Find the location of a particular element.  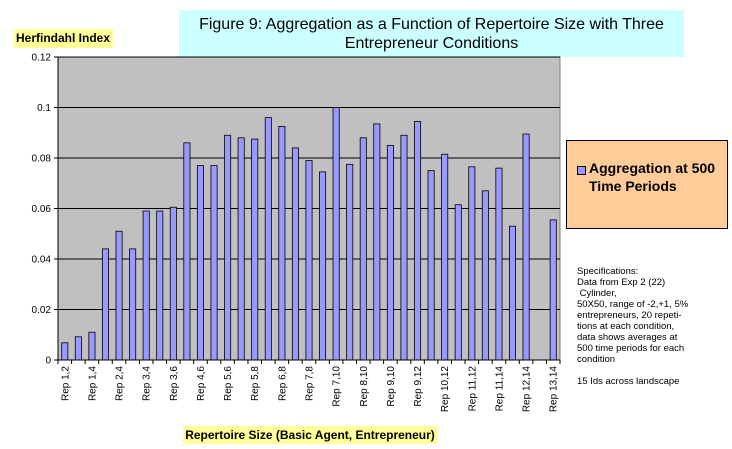

x-tick-label: Rep 12,14 is located at coordinates (527, 389).